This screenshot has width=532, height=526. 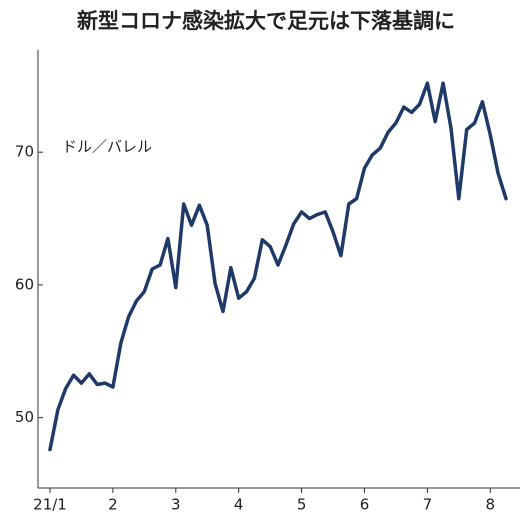 What do you see at coordinates (365, 505) in the screenshot?
I see `x-tick-label: 6` at bounding box center [365, 505].